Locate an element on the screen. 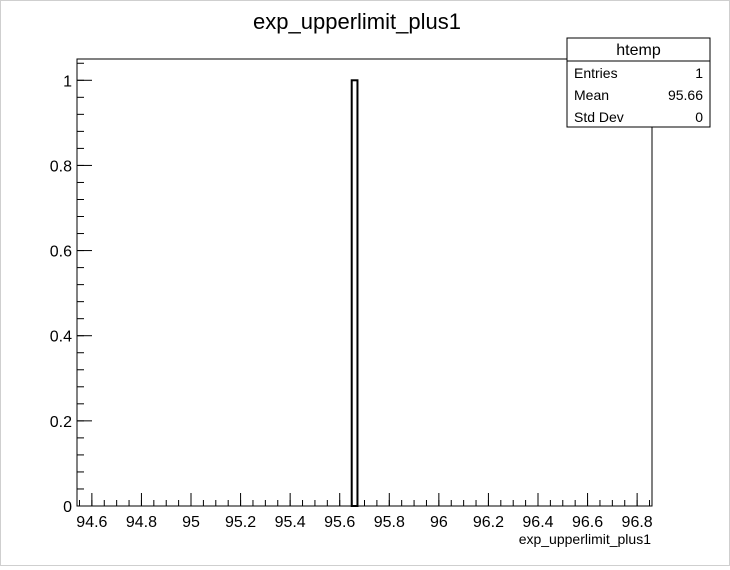 Image resolution: width=730 pixels, height=570 pixels. histogram-bin is located at coordinates (354, 293).